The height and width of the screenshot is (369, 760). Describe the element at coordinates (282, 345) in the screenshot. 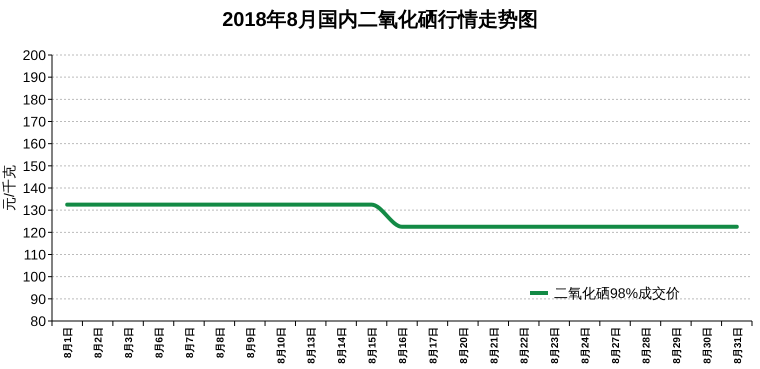

I see `x-tick-label: 8月10日` at that location.